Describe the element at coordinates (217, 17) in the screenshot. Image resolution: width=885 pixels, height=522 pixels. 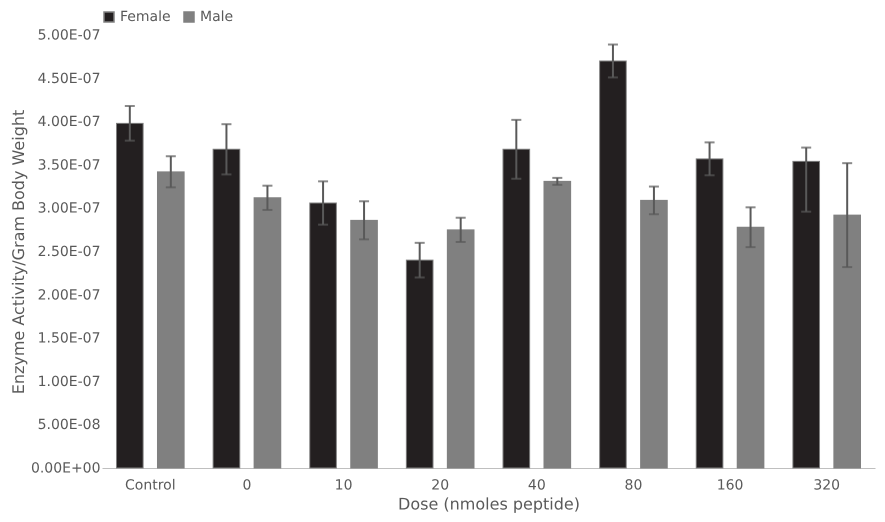
I see `legend-label: Male` at that location.